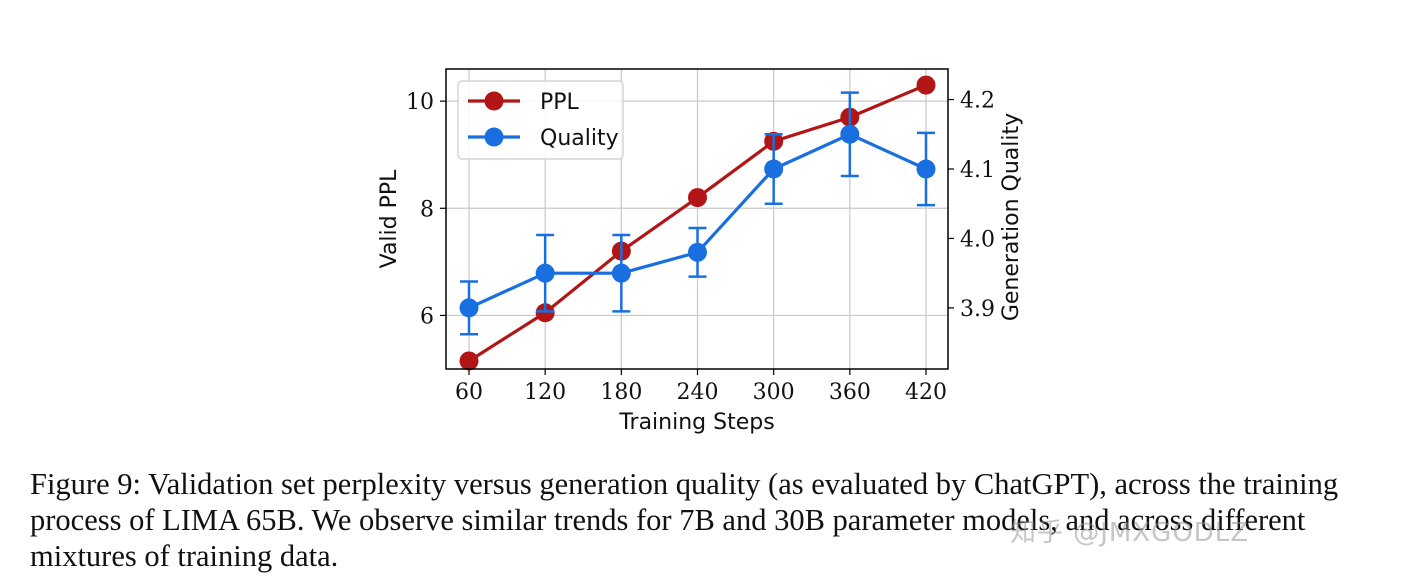  I want to click on x-tick-label: 180, so click(621, 392).